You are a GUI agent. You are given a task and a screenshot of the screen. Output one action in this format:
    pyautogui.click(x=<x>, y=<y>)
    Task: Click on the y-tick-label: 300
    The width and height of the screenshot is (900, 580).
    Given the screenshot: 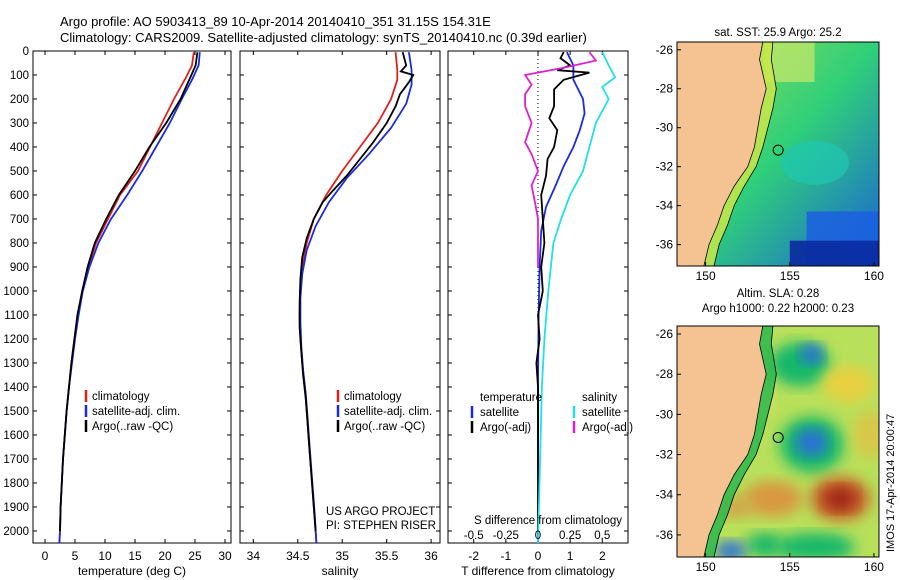 What is the action you would take?
    pyautogui.click(x=19, y=124)
    